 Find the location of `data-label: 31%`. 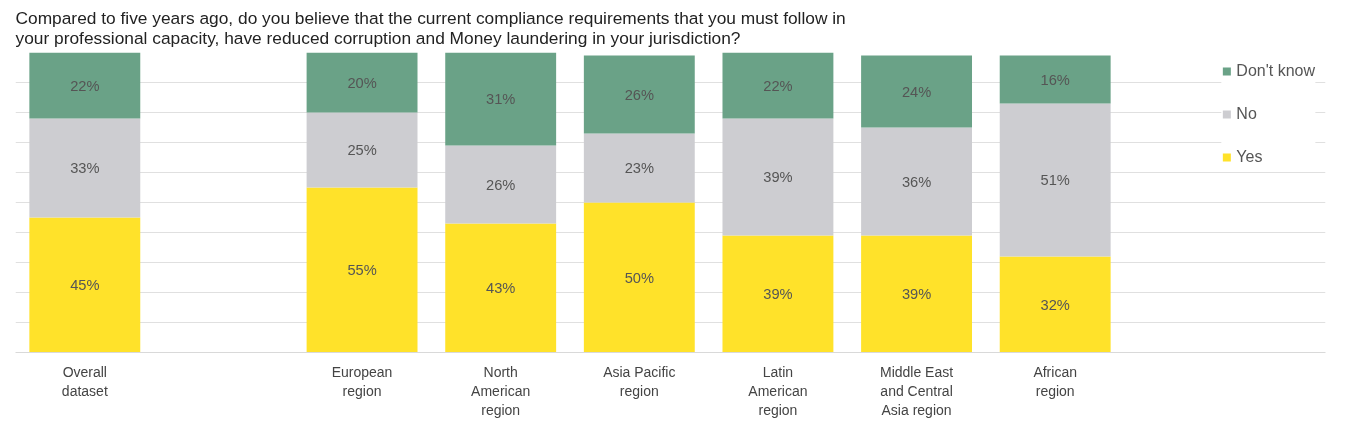

data-label: 31% is located at coordinates (501, 99).